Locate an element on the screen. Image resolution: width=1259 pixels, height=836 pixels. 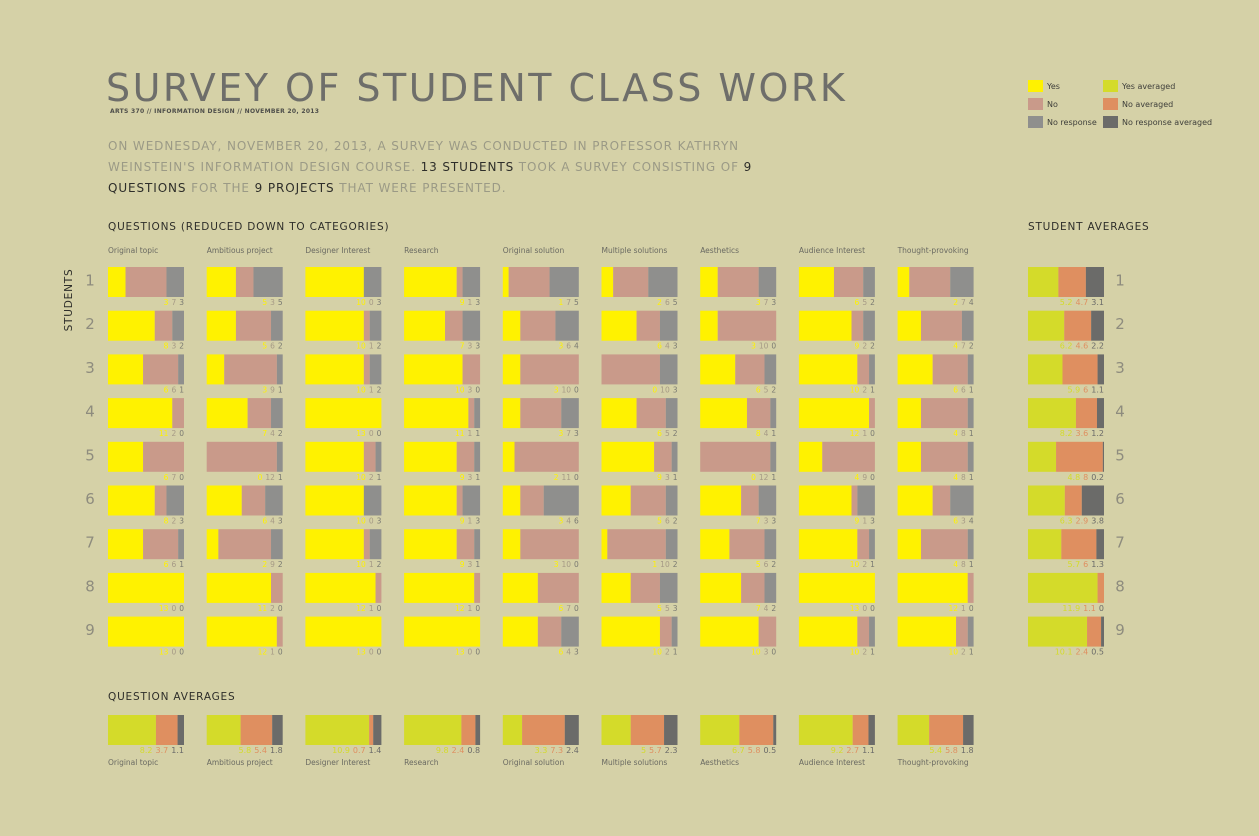
question-label: Thought-provoking is located at coordinates (933, 762).